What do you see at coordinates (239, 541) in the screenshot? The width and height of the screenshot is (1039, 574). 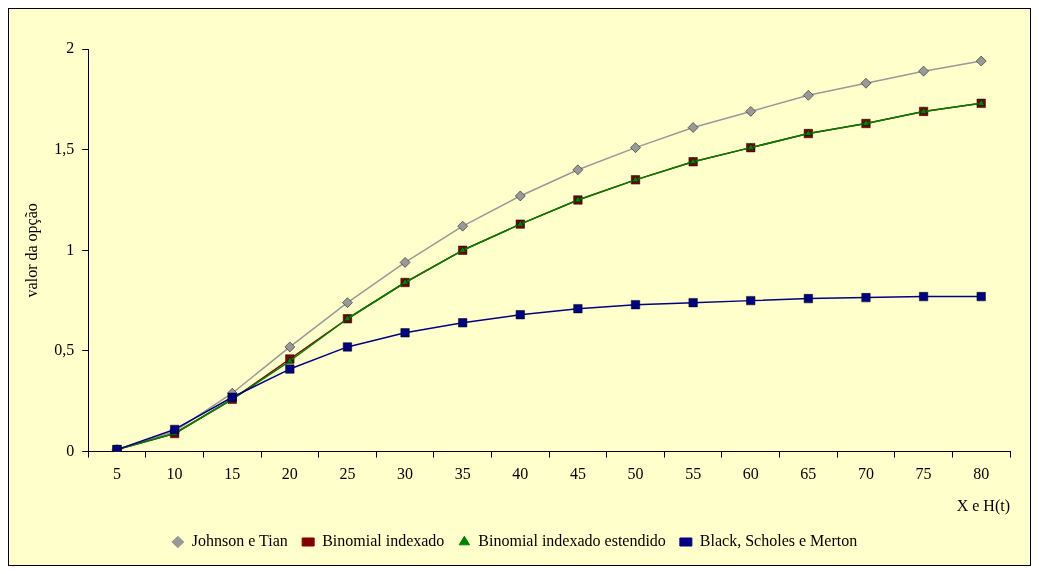 I see `legend-label: Johnson e Tian` at bounding box center [239, 541].